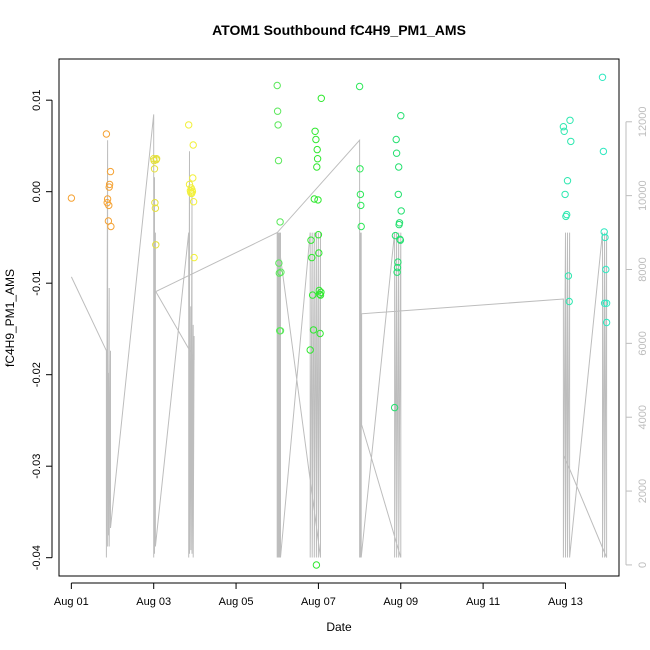 This screenshot has height=650, width=650. I want to click on x-tick-label: Aug 09, so click(400, 602).